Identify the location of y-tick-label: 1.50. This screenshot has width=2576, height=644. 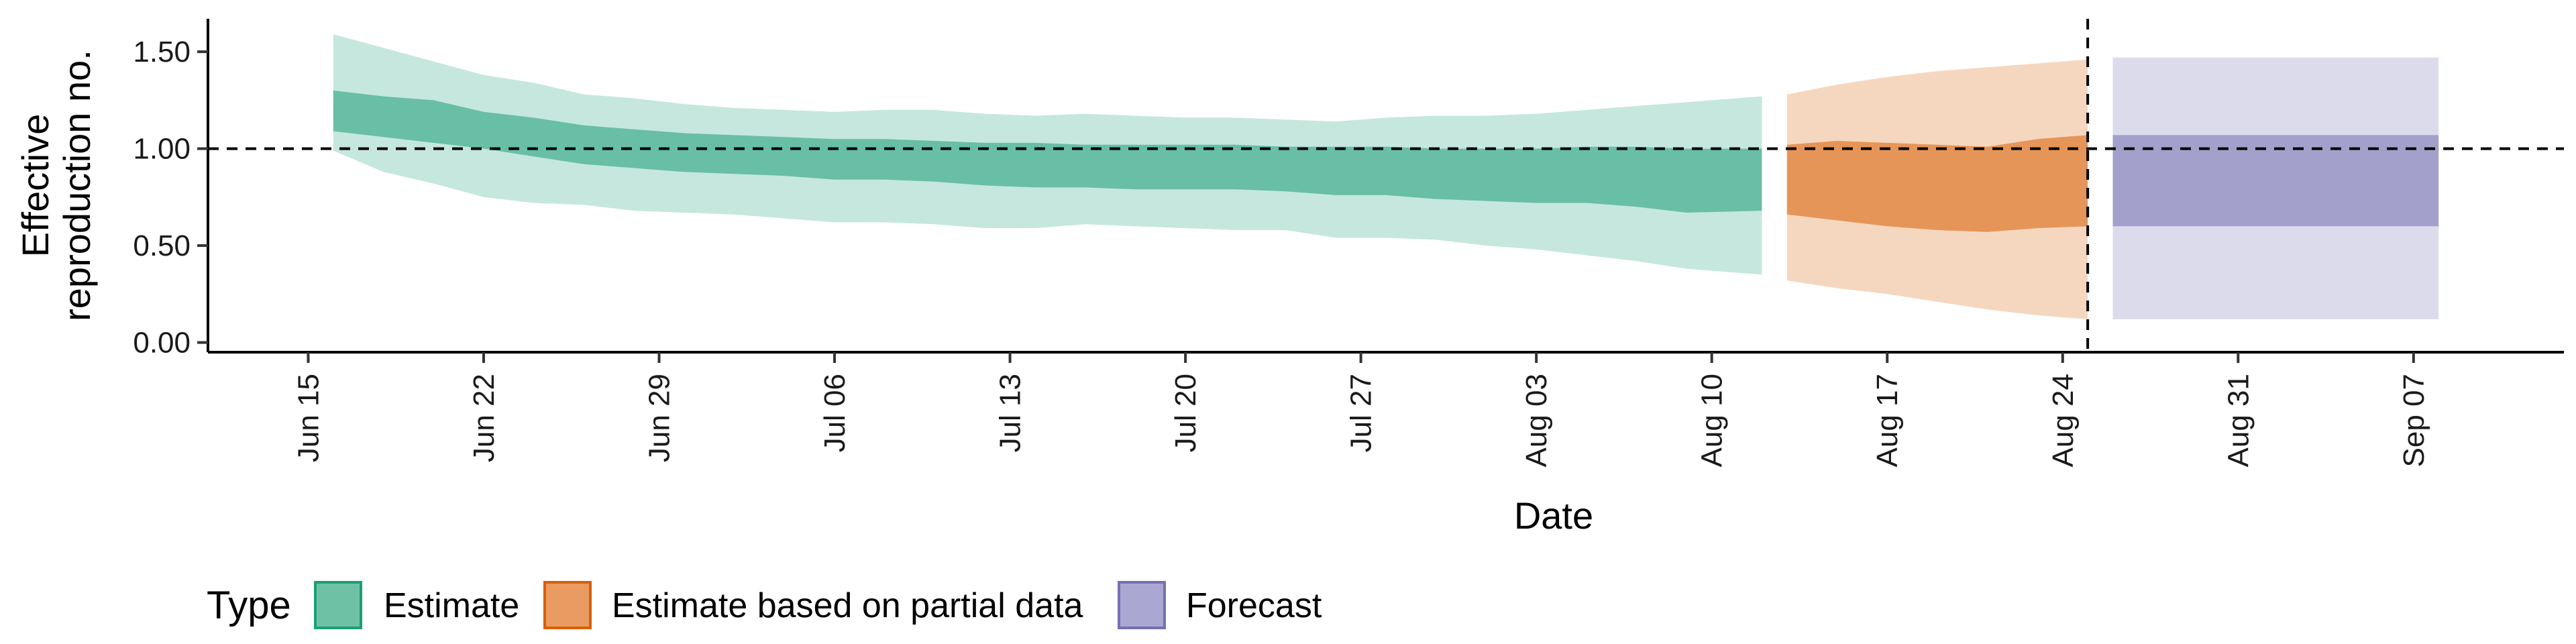
(162, 52).